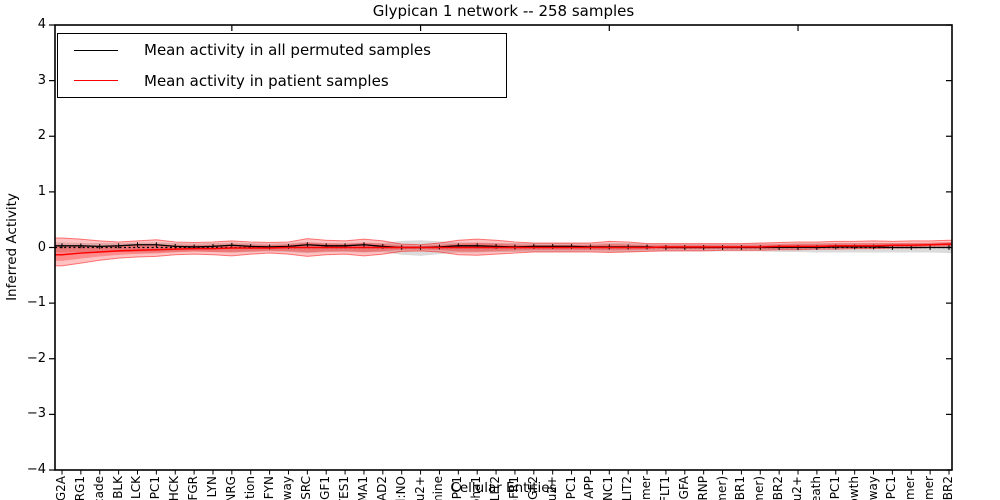 Image resolution: width=1000 pixels, height=500 pixels. What do you see at coordinates (381, 488) in the screenshot?
I see `x-tick-label: SMAD2` at bounding box center [381, 488].